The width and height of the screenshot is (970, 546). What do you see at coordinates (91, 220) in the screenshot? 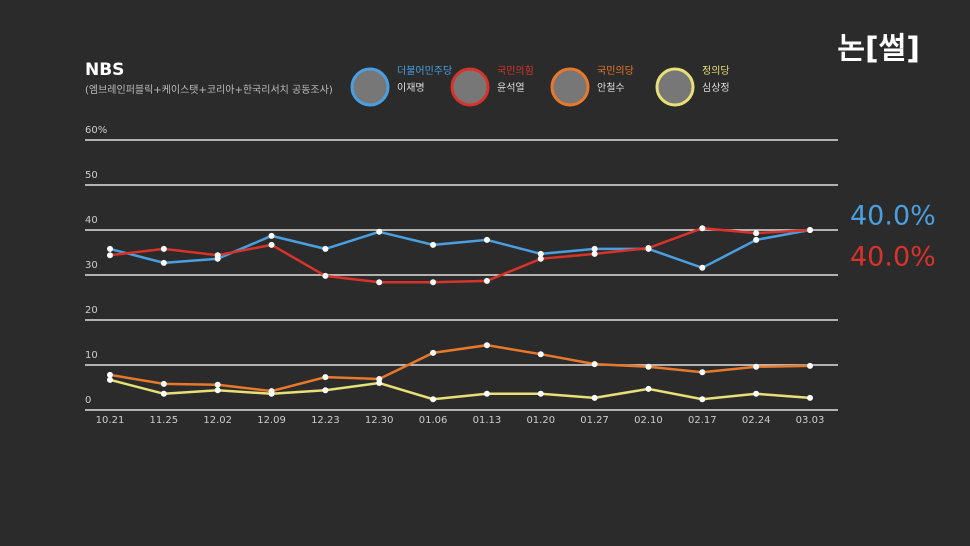
I see `y-tick-label: 40` at bounding box center [91, 220].